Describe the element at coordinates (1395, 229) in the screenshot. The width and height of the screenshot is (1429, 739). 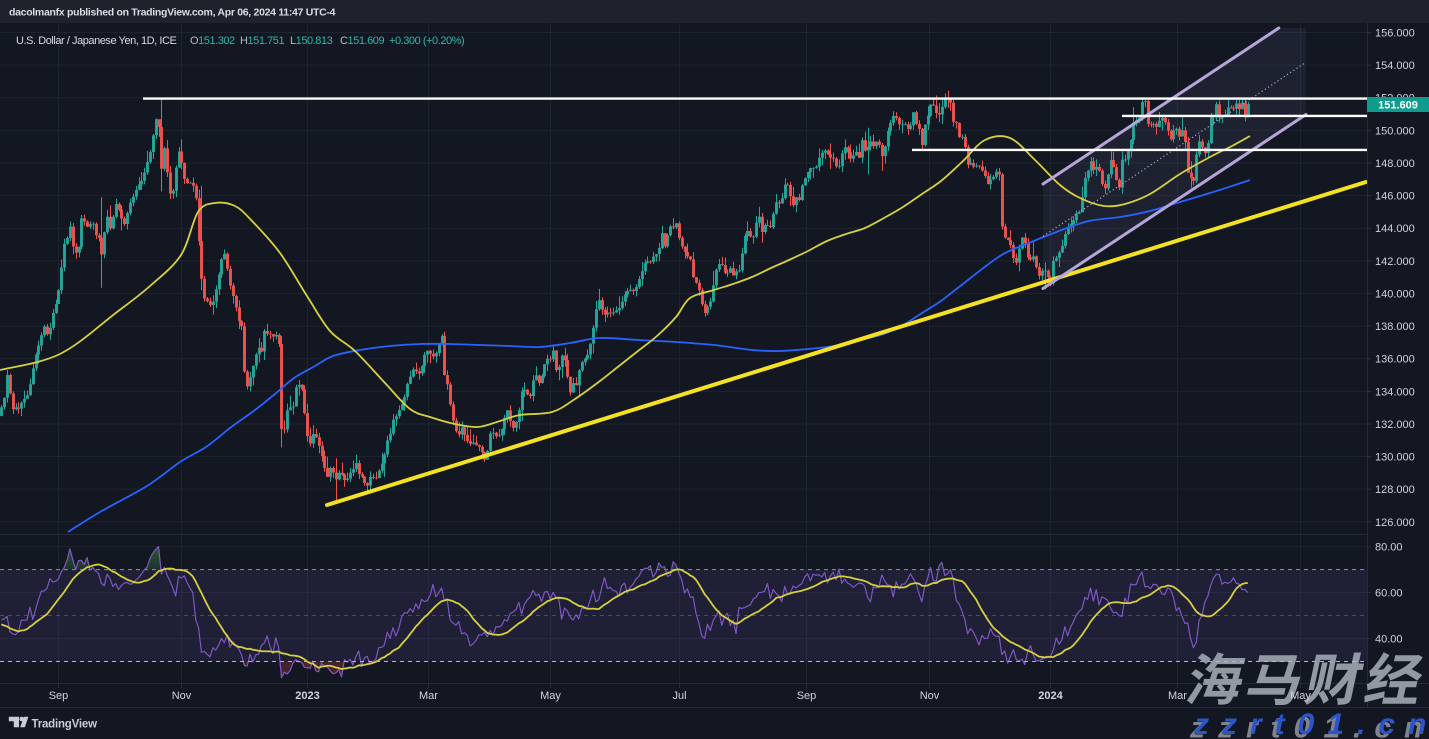
I see `svg-text: 144.000` at that location.